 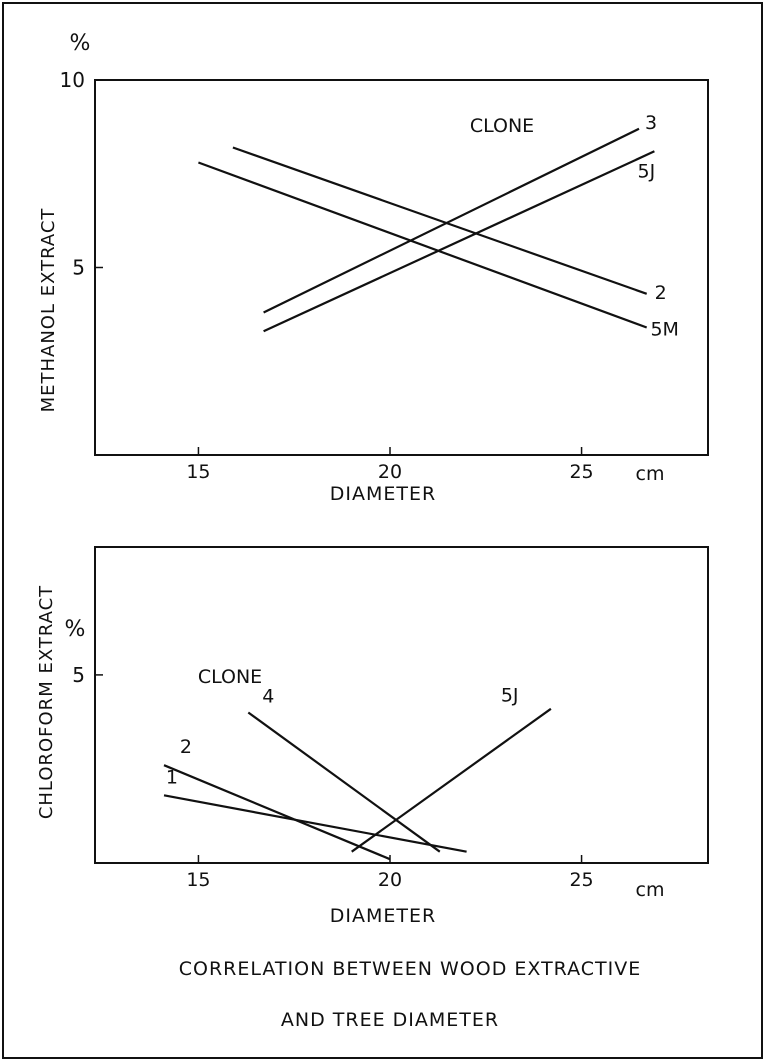 What do you see at coordinates (661, 293) in the screenshot?
I see `methanol-series-label-2: 2` at bounding box center [661, 293].